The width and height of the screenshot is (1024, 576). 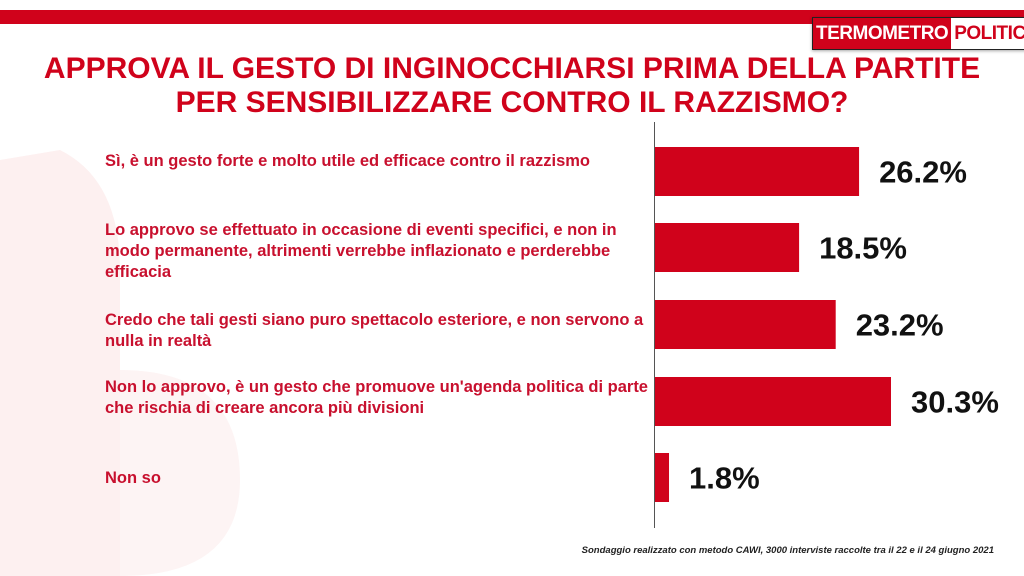 What do you see at coordinates (900, 325) in the screenshot?
I see `bar-value-label-3: 23.2%` at bounding box center [900, 325].